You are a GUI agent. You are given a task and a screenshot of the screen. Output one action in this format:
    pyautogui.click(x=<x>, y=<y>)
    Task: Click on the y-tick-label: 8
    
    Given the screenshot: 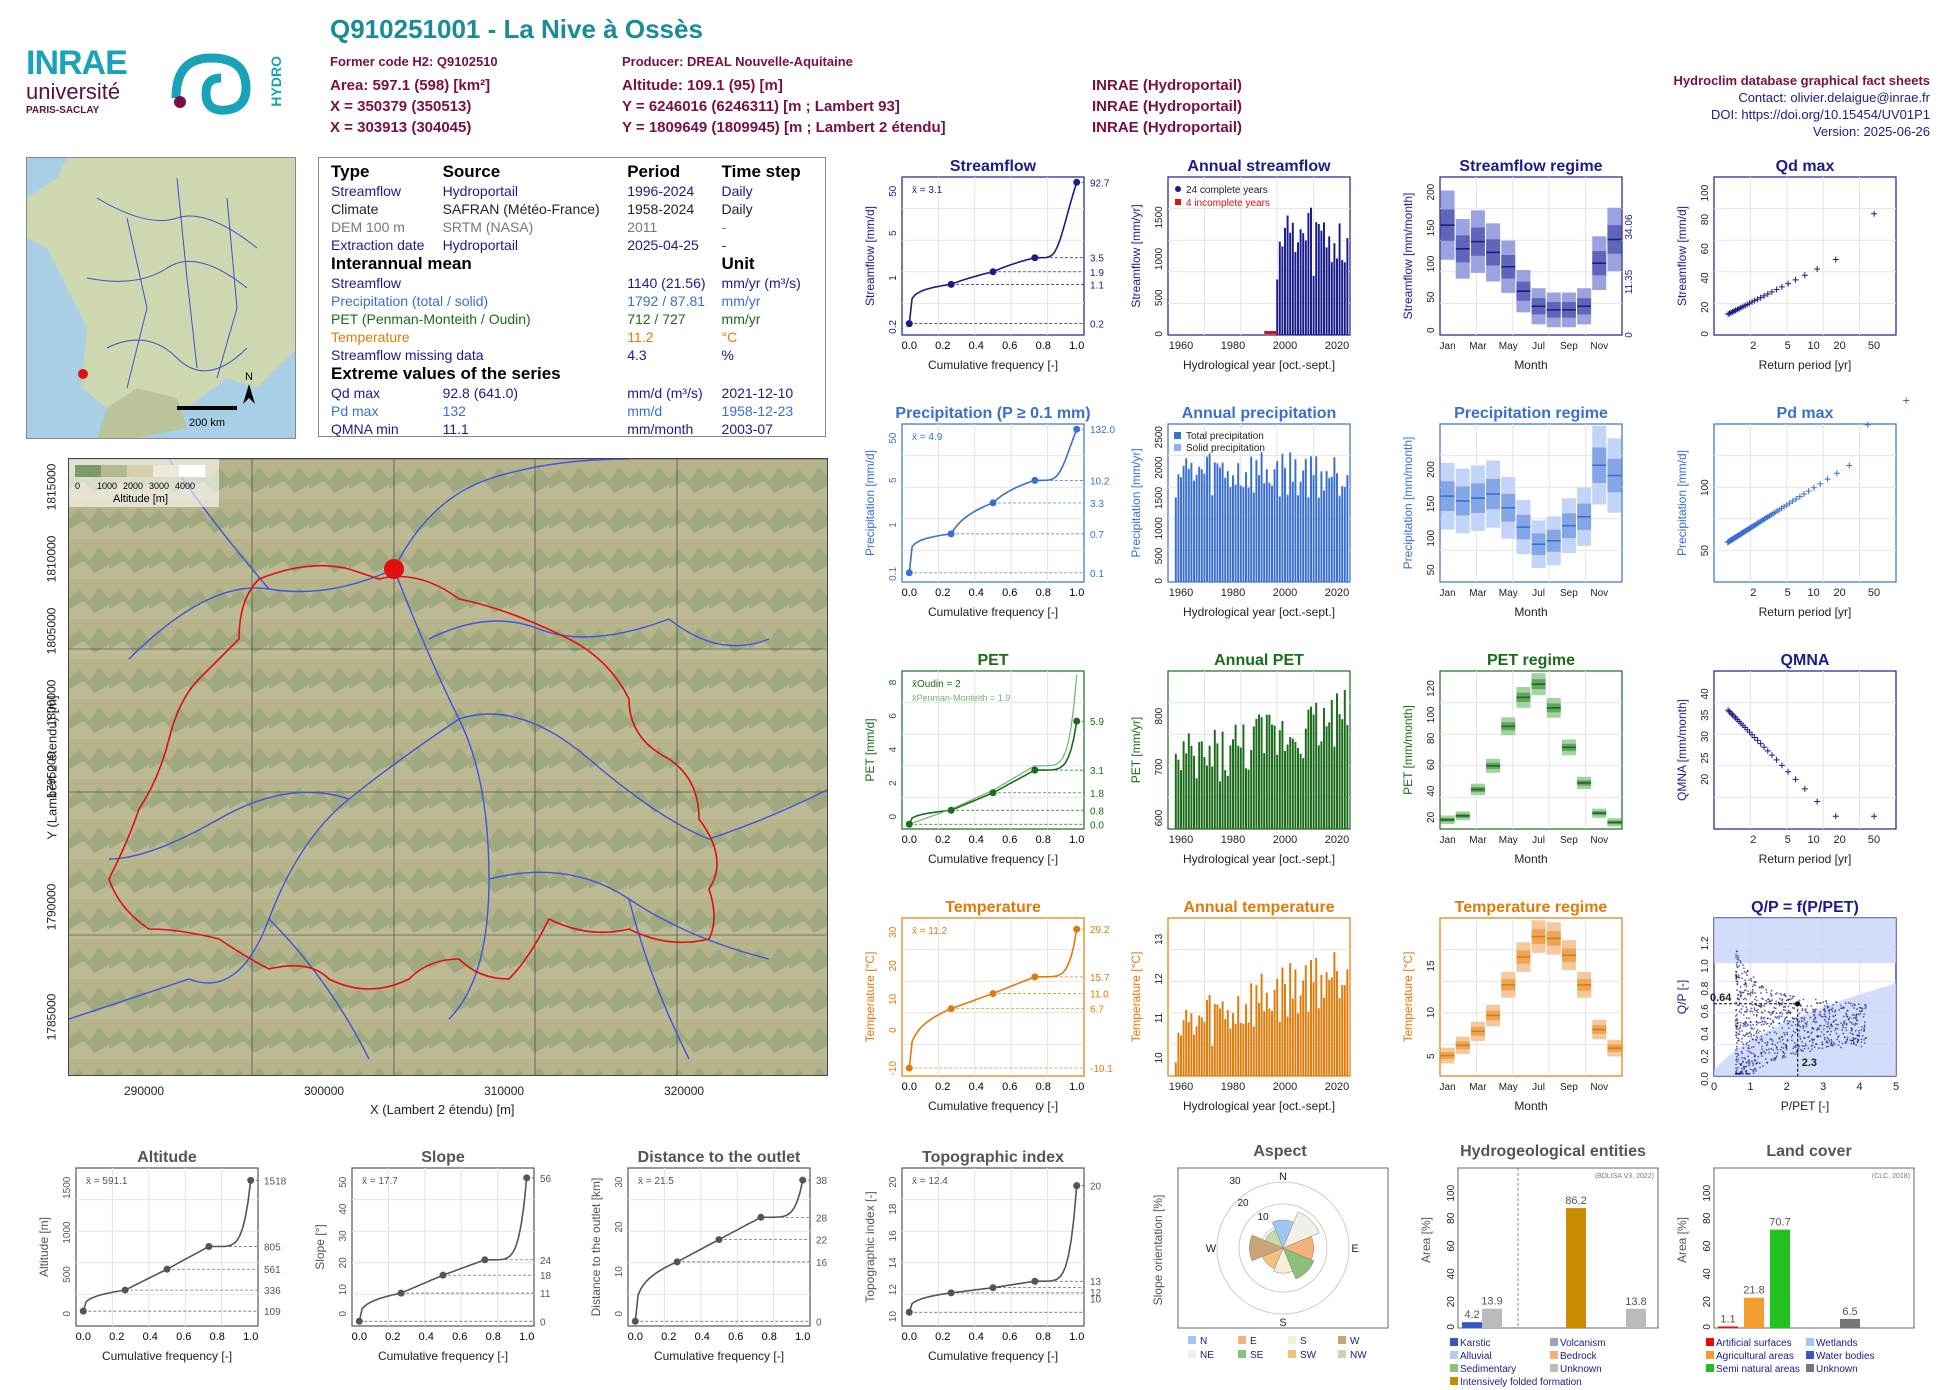 What is the action you would take?
    pyautogui.click(x=893, y=682)
    